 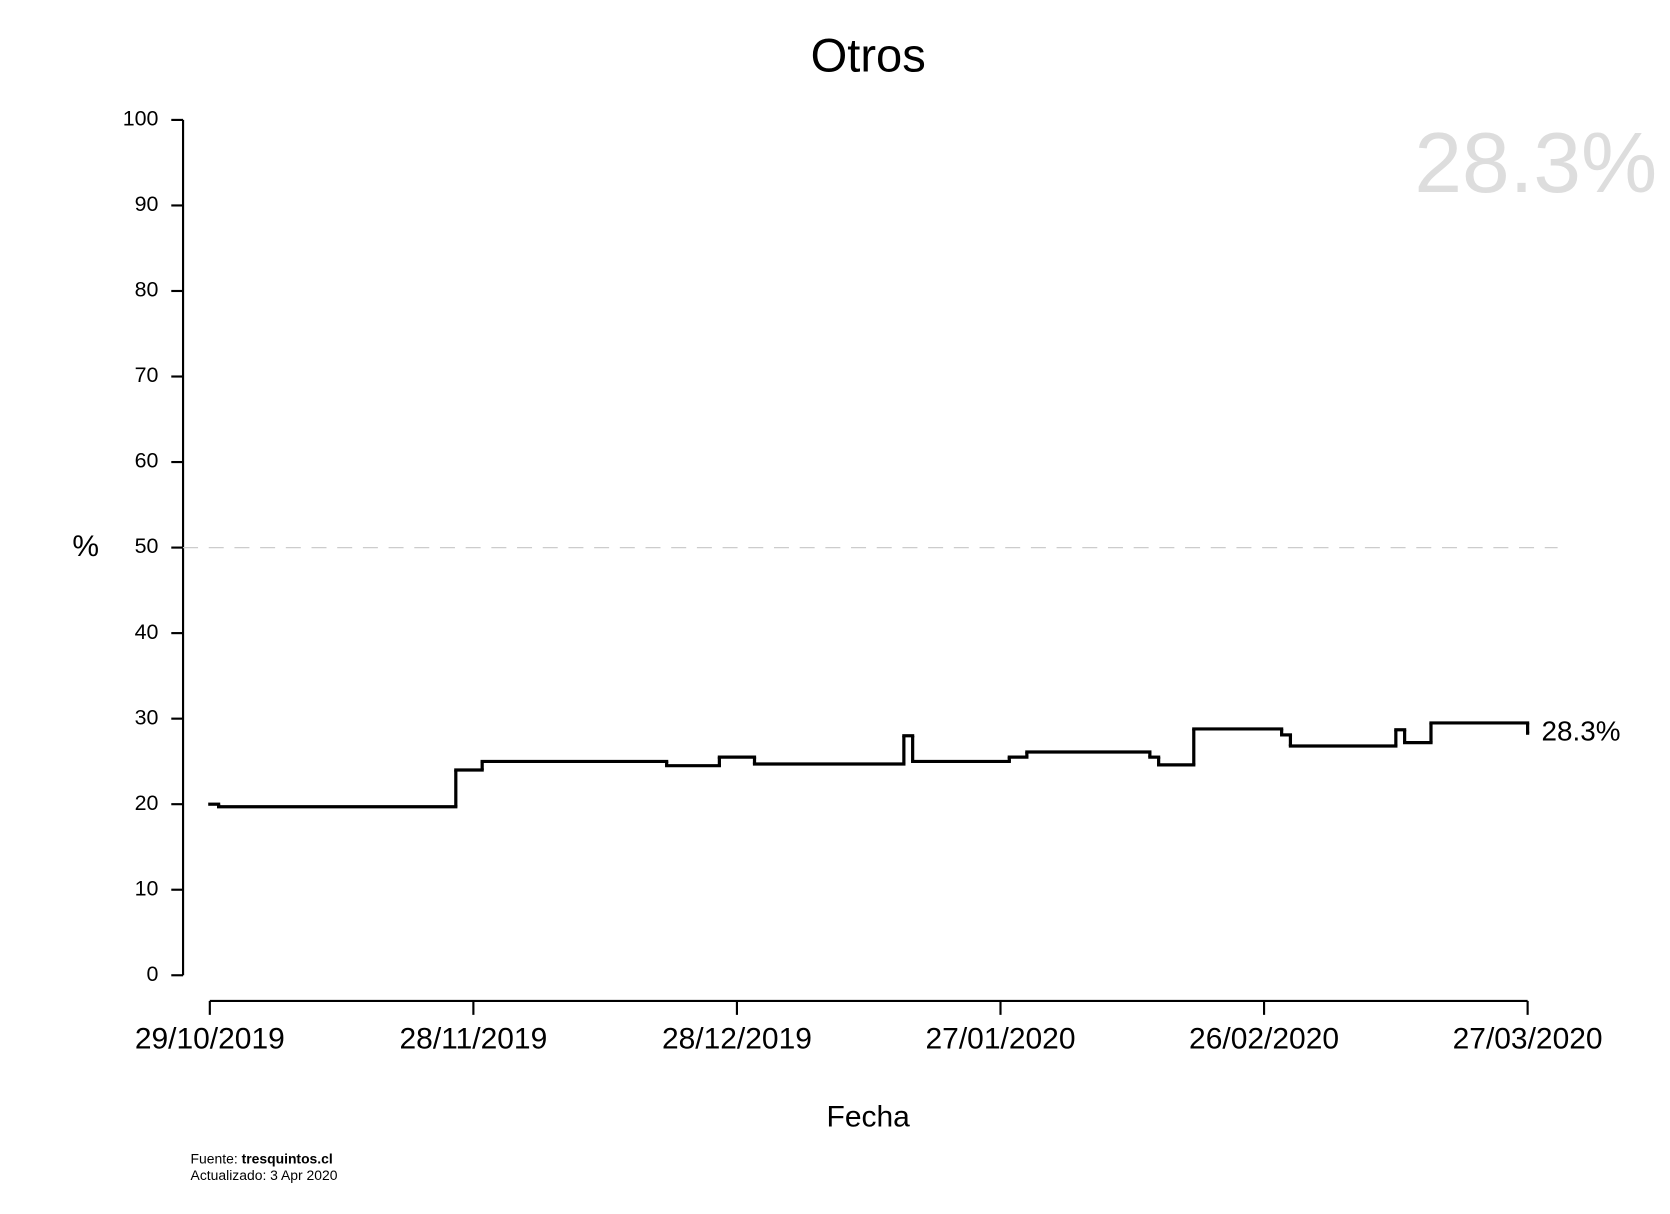 What do you see at coordinates (210, 1038) in the screenshot?
I see `x-tick-label: 29/10/2019` at bounding box center [210, 1038].